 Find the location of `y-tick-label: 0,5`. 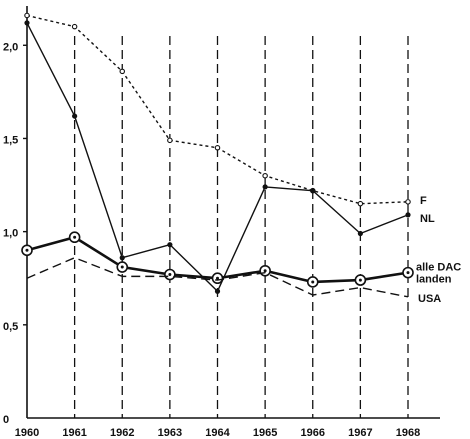

y-tick-label: 0,5 is located at coordinates (10, 327).